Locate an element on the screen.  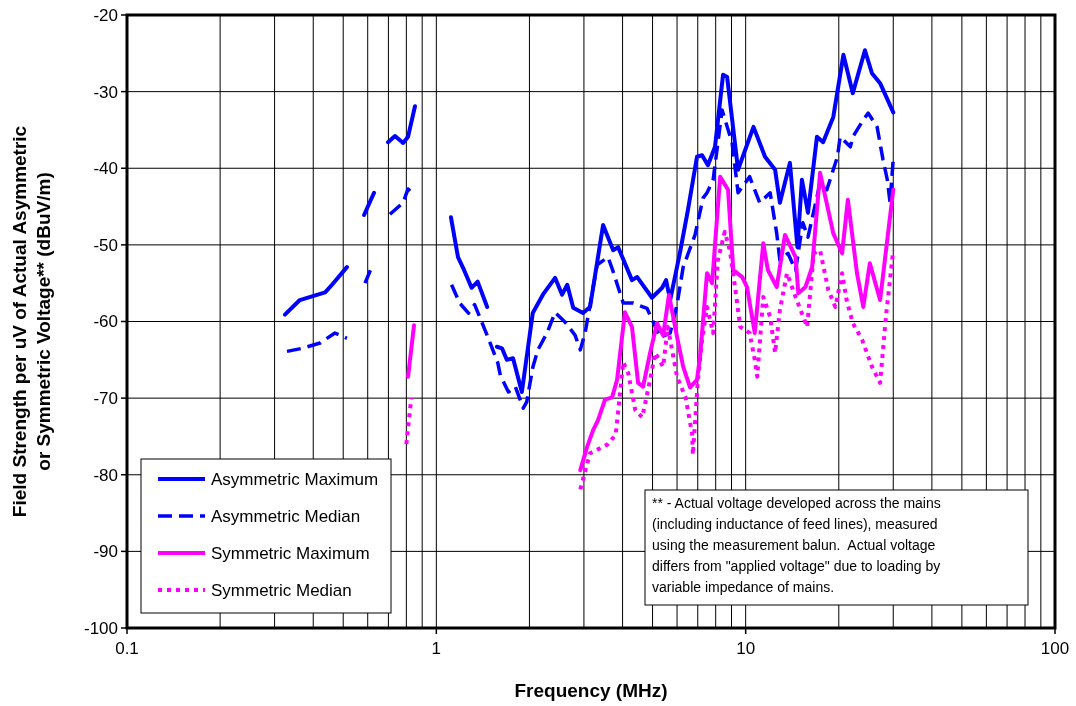
x-tick-label: 1 is located at coordinates (436, 648).